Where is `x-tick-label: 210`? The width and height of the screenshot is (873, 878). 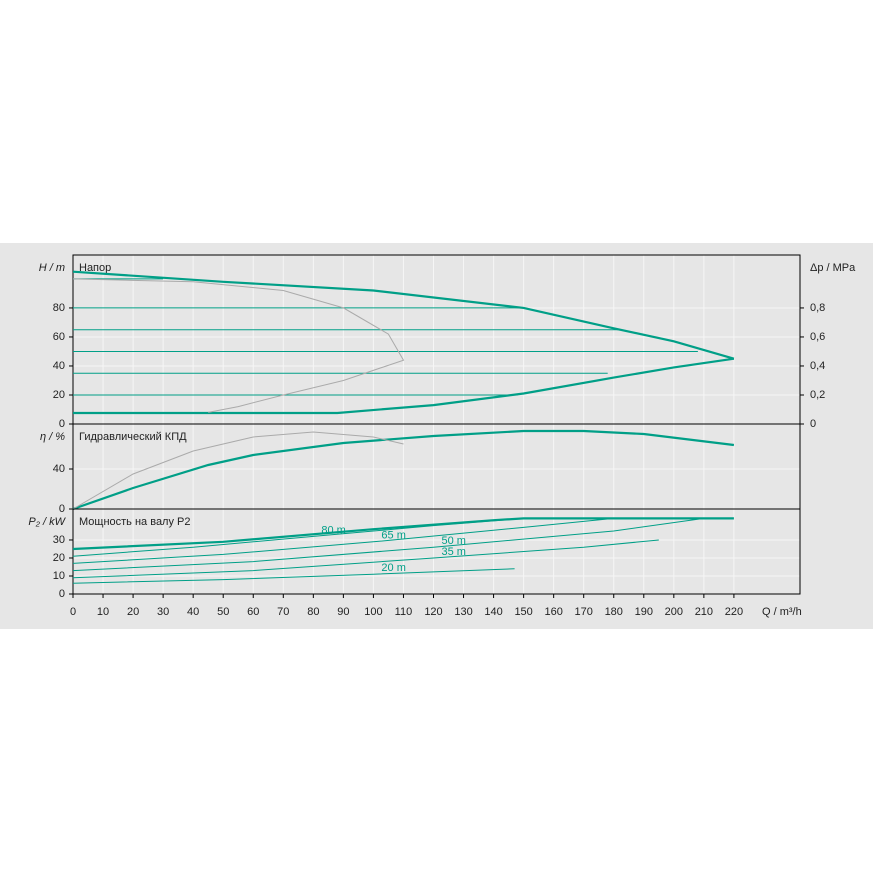
x-tick-label: 210 is located at coordinates (704, 612).